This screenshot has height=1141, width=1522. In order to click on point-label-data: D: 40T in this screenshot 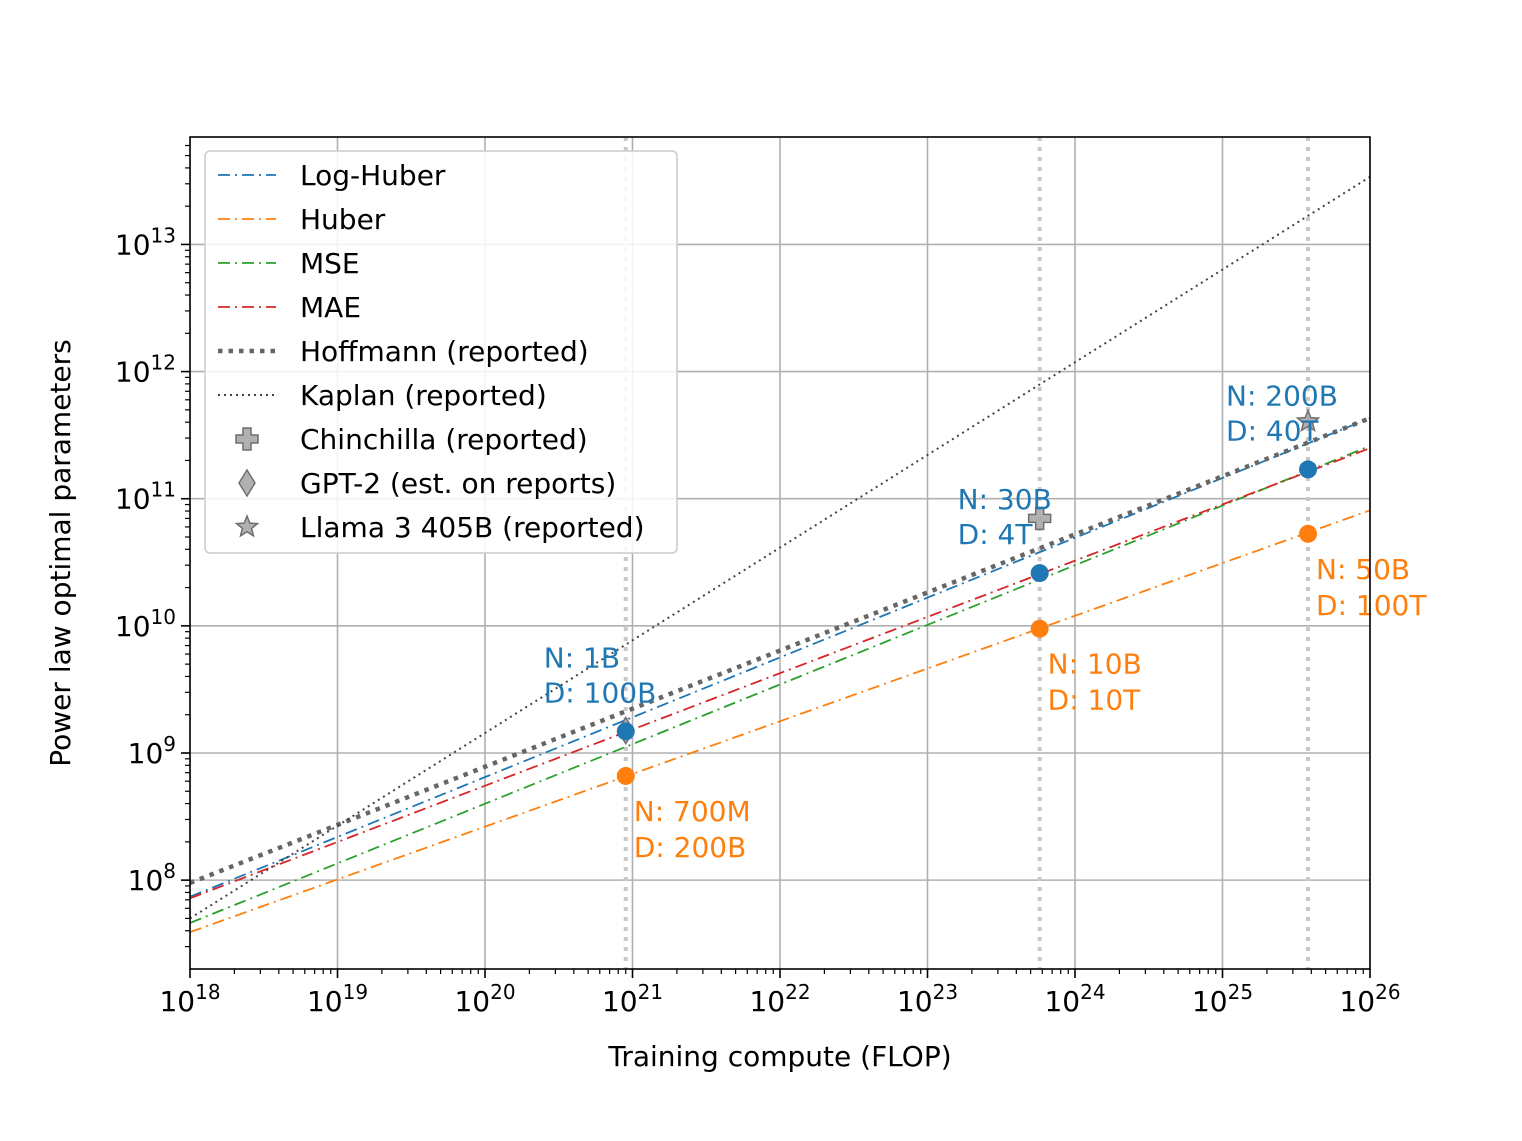, I will do `click(1273, 430)`.